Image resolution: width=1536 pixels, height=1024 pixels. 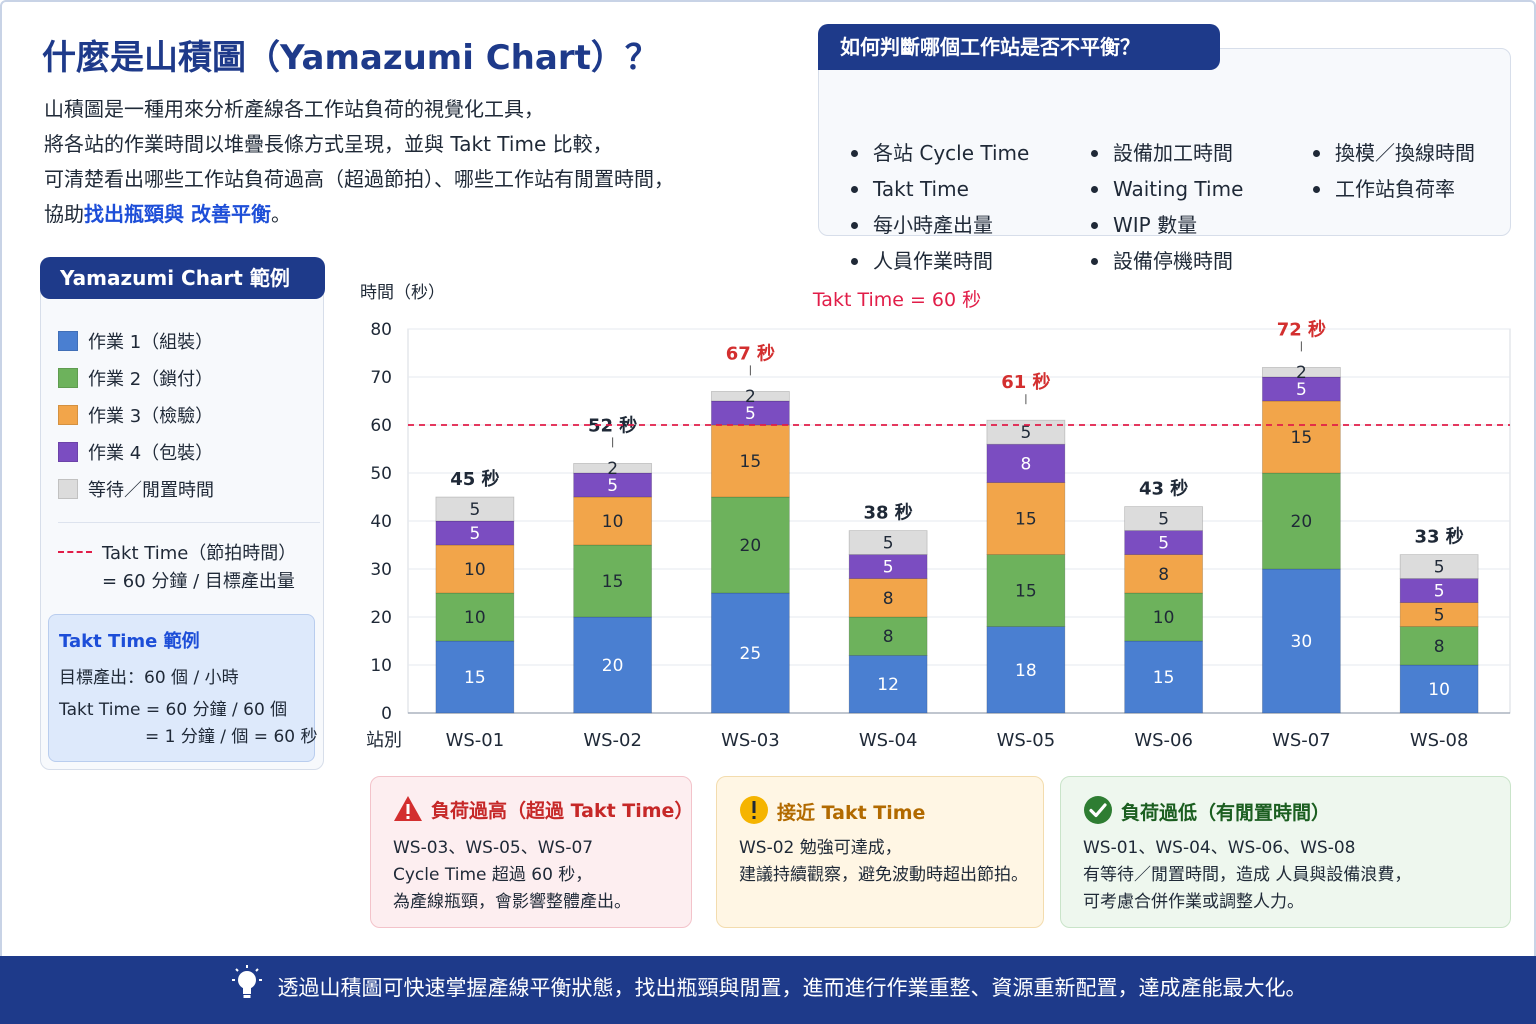 What do you see at coordinates (832, 812) in the screenshot?
I see `card-near-head: 接近 Takt Time` at bounding box center [832, 812].